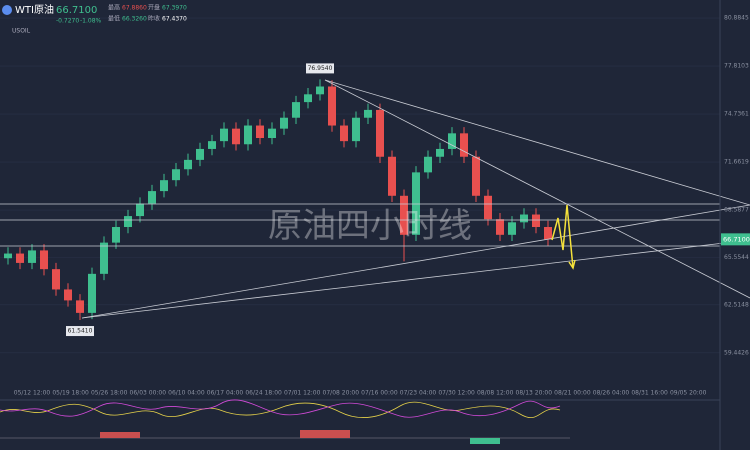 This screenshot has width=750, height=450. I want to click on arrow-path, so click(562, 236).